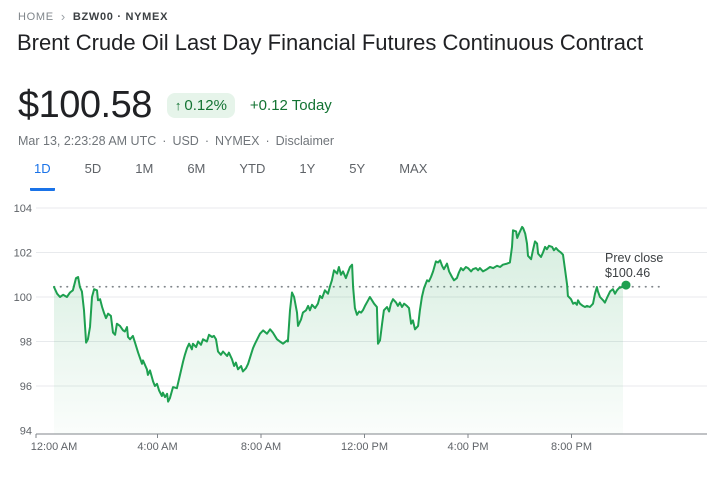  I want to click on y-axis-label: 102, so click(23, 254).